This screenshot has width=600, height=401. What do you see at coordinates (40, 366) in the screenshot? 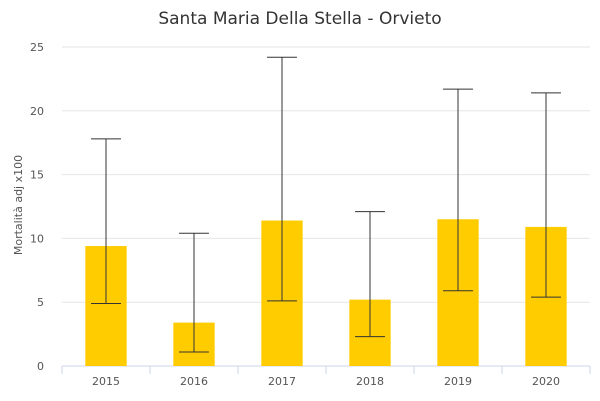
I see `y-tick-label: 0` at bounding box center [40, 366].